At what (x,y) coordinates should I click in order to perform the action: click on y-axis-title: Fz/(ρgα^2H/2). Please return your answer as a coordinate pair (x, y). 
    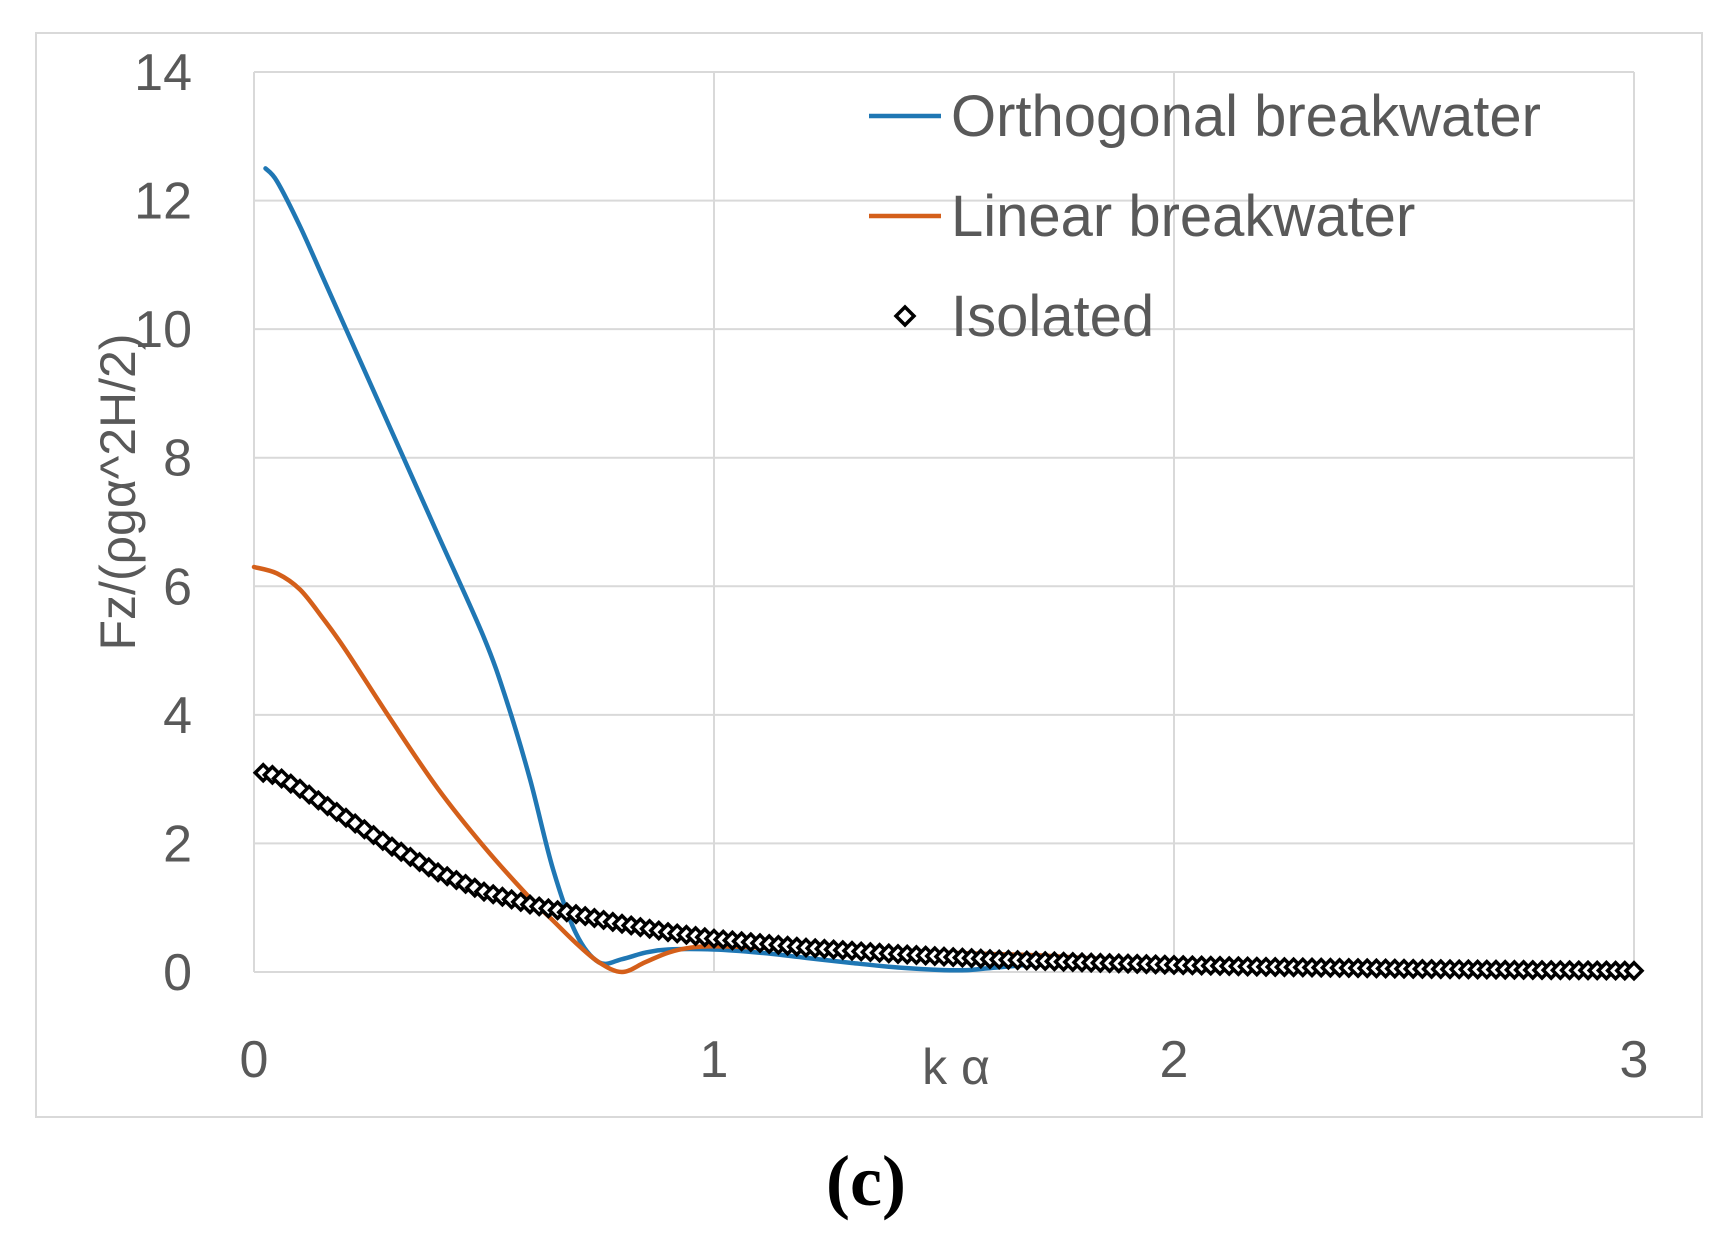
    Looking at the image, I should click on (118, 492).